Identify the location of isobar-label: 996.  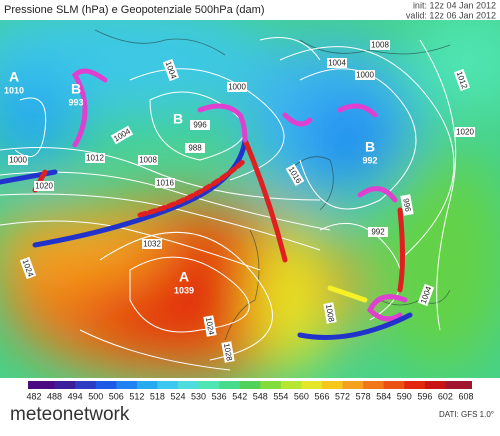
(200, 125).